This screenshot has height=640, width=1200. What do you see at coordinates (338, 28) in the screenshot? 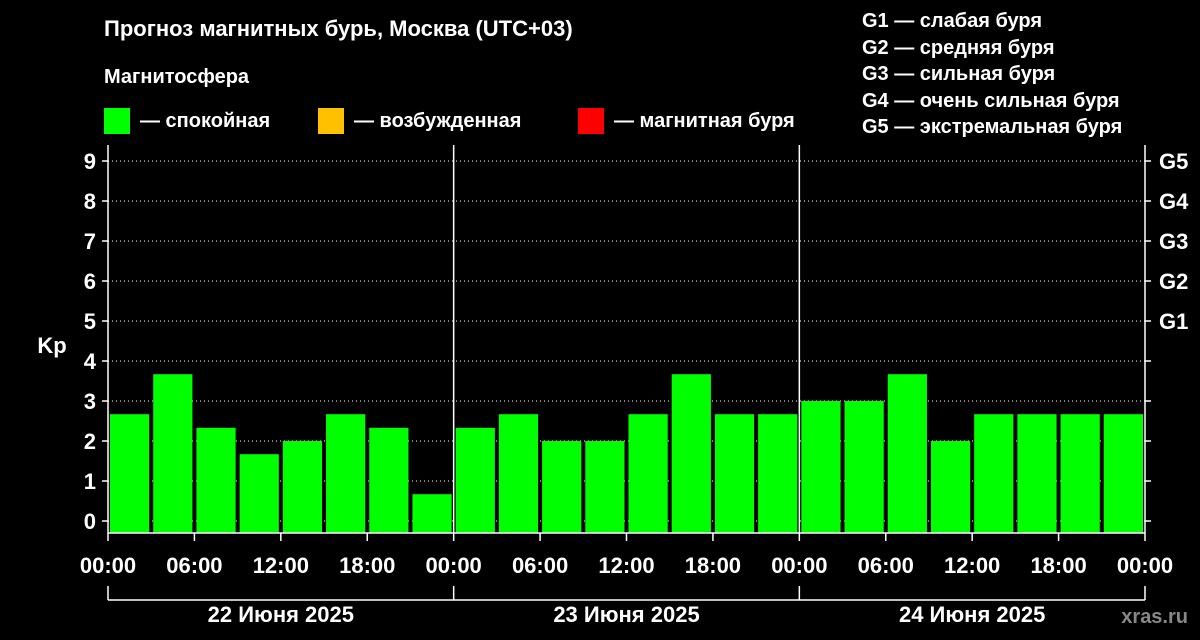
I see `chart-title: Прогноз магнитных бурь, Москва (UTC+03)` at bounding box center [338, 28].